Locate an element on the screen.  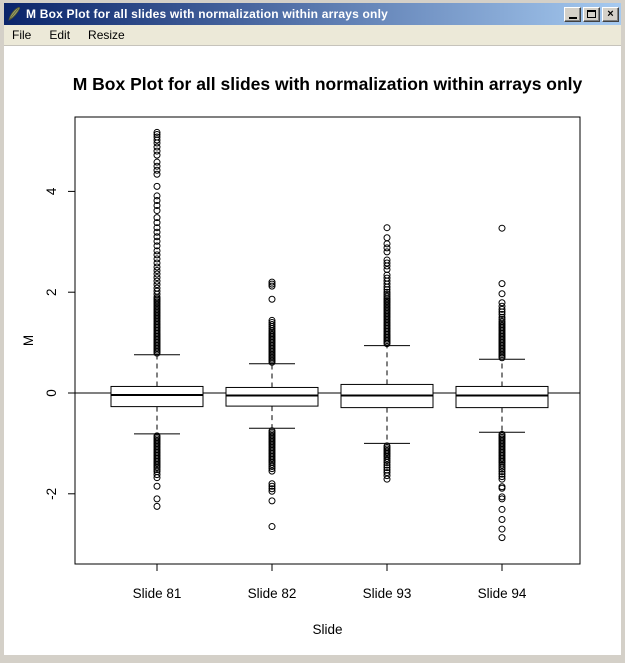
close-button: × is located at coordinates (610, 14).